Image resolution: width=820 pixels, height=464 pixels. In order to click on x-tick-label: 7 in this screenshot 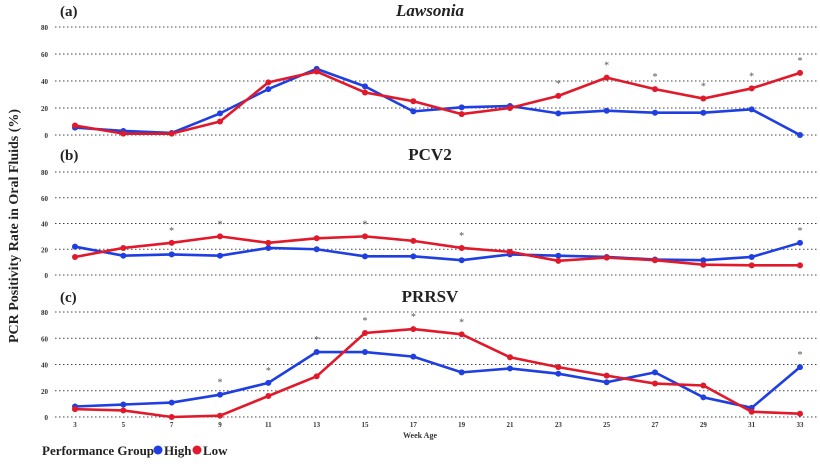, I will do `click(172, 425)`.